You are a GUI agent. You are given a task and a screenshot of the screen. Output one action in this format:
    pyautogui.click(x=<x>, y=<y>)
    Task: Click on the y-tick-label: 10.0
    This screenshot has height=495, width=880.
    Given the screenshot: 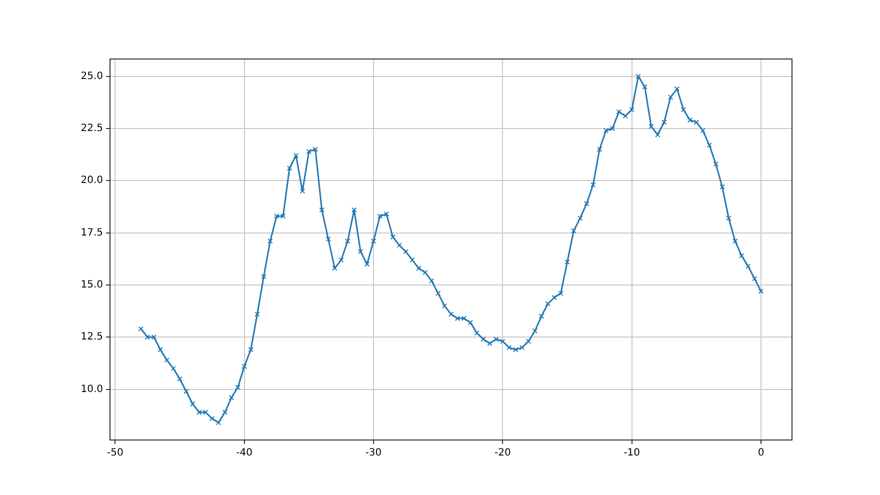 What is the action you would take?
    pyautogui.click(x=91, y=389)
    